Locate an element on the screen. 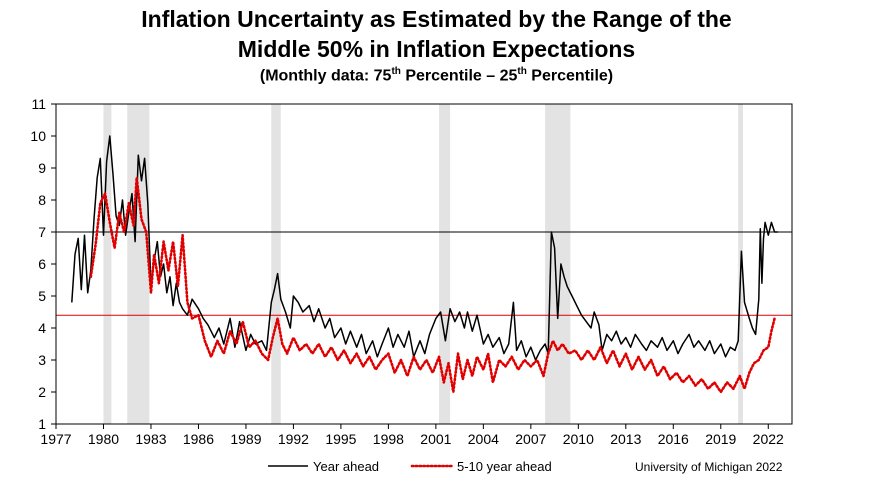 The height and width of the screenshot is (502, 873). x-tick-label: 2004 is located at coordinates (483, 439).